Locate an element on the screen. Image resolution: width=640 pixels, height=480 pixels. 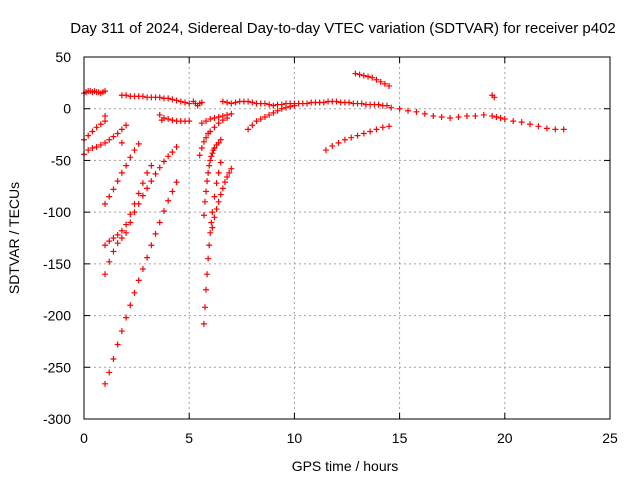
series-arc-top-c is located at coordinates (304, 103).